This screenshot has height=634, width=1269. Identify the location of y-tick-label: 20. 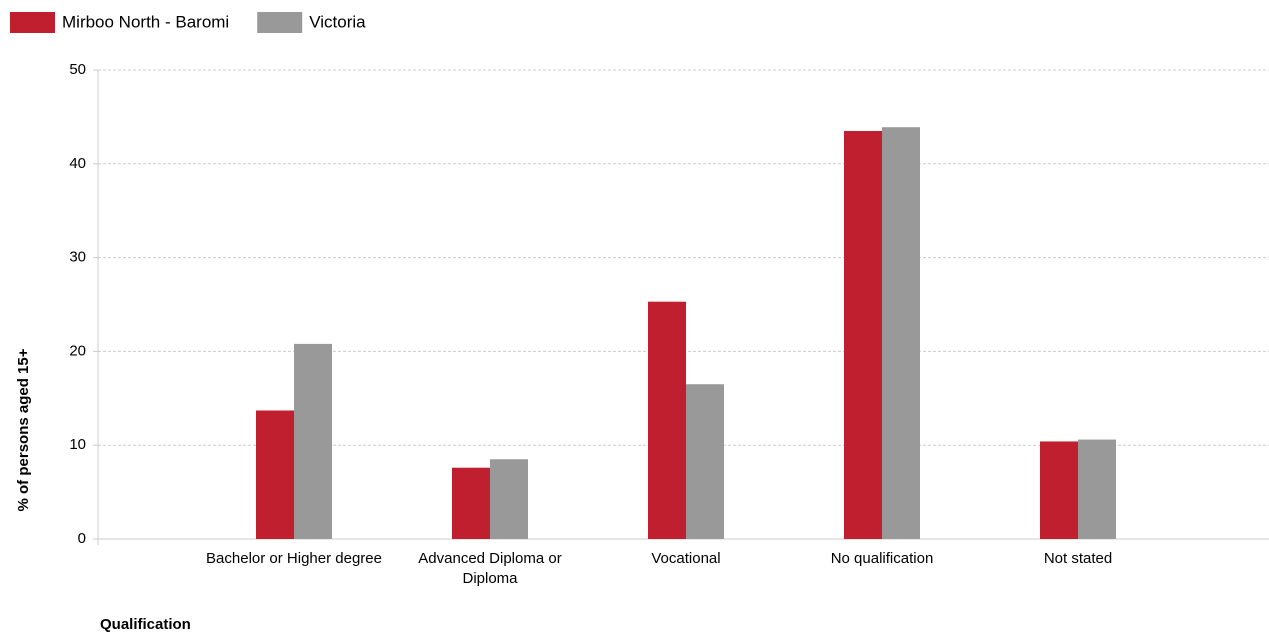
(77, 350).